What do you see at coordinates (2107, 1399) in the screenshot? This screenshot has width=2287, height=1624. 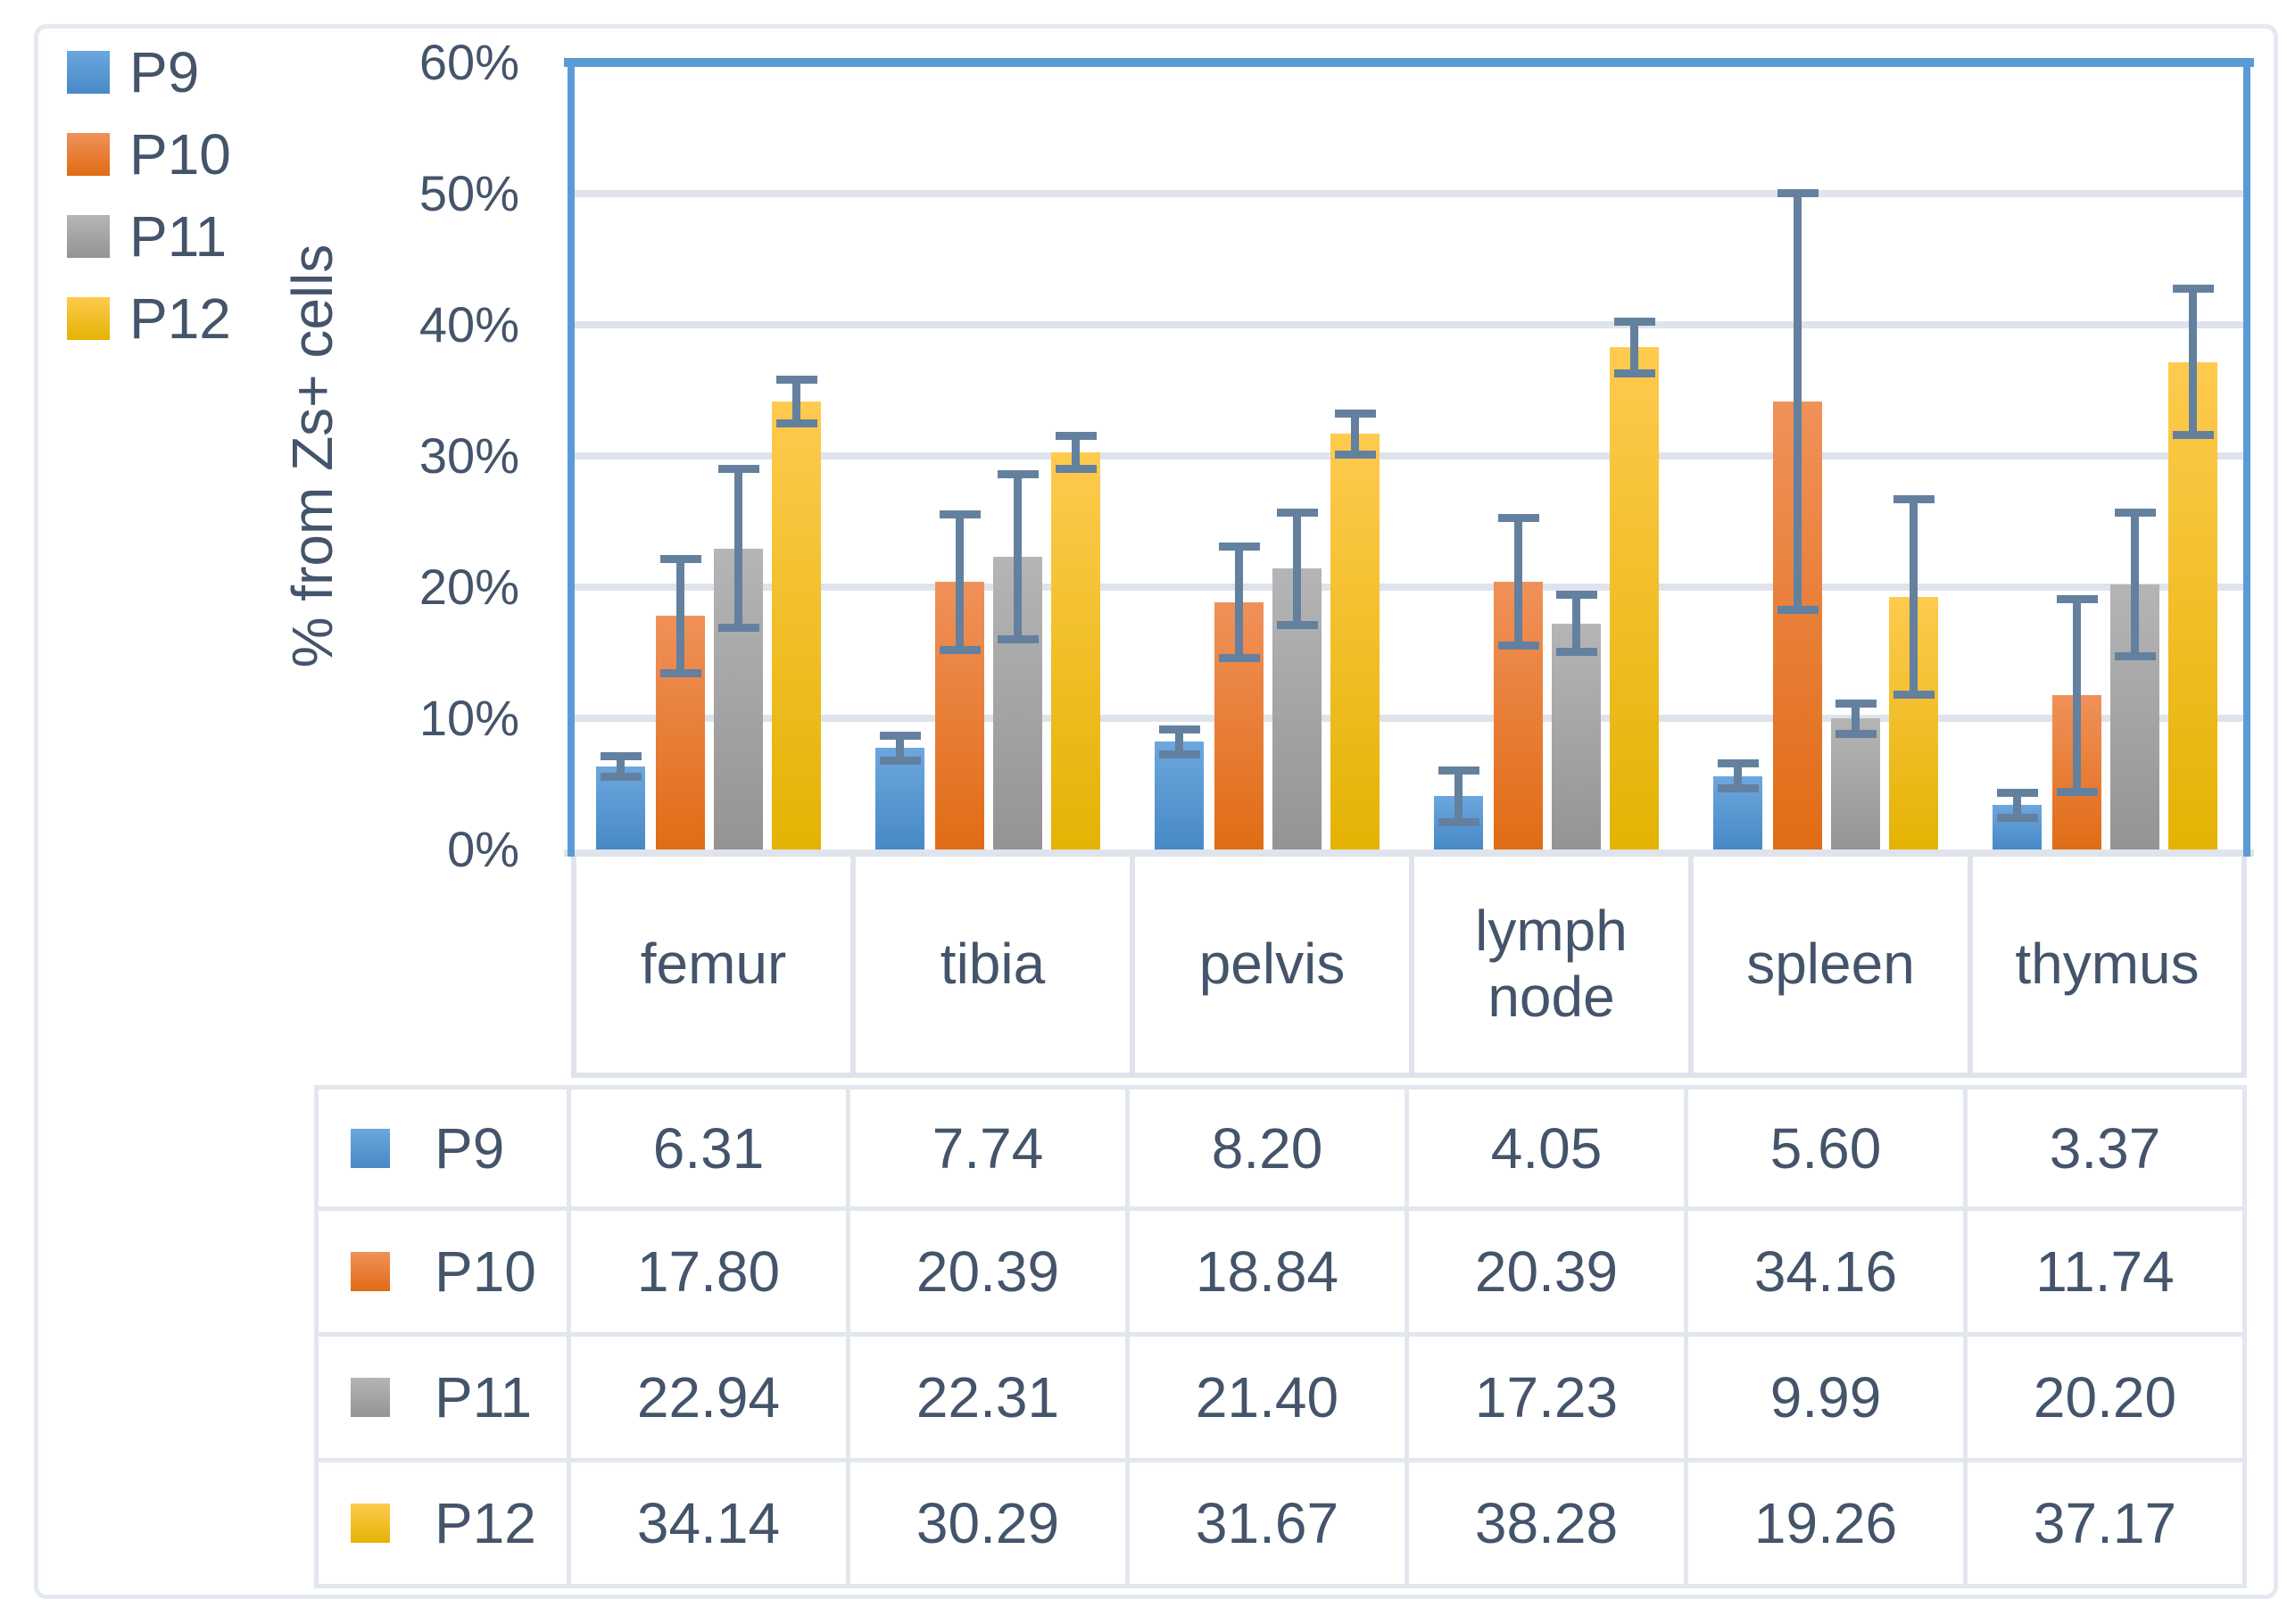 I see `table-cell-P11-thymus: 20.20` at bounding box center [2107, 1399].